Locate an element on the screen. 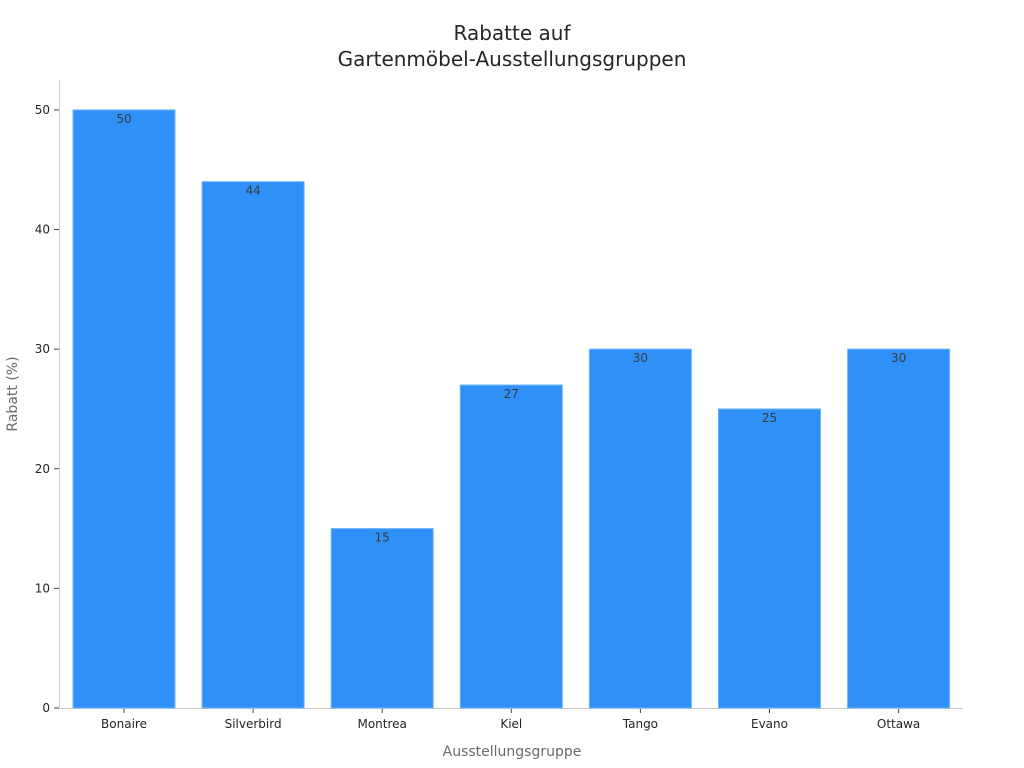  x-tick-label: Ottawa is located at coordinates (898, 724).